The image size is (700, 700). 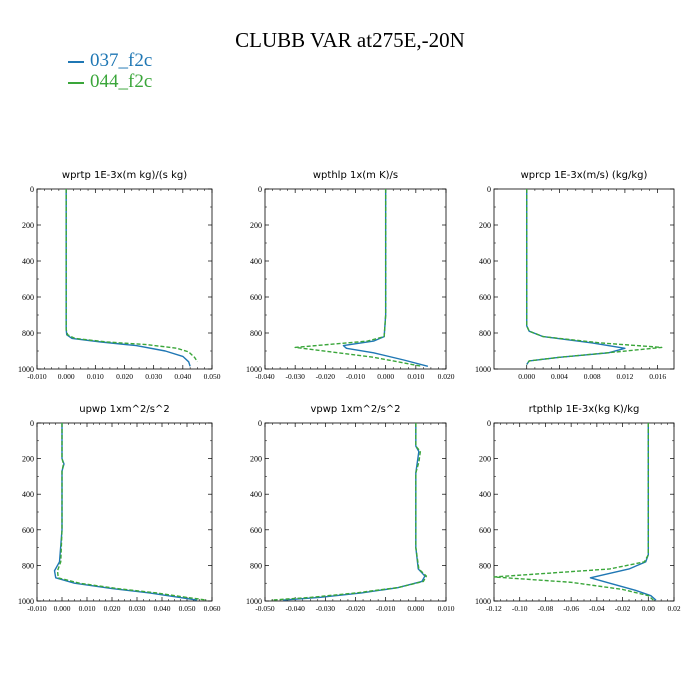 What do you see at coordinates (326, 608) in the screenshot?
I see `x-tick-label-5-2: -0.030` at bounding box center [326, 608].